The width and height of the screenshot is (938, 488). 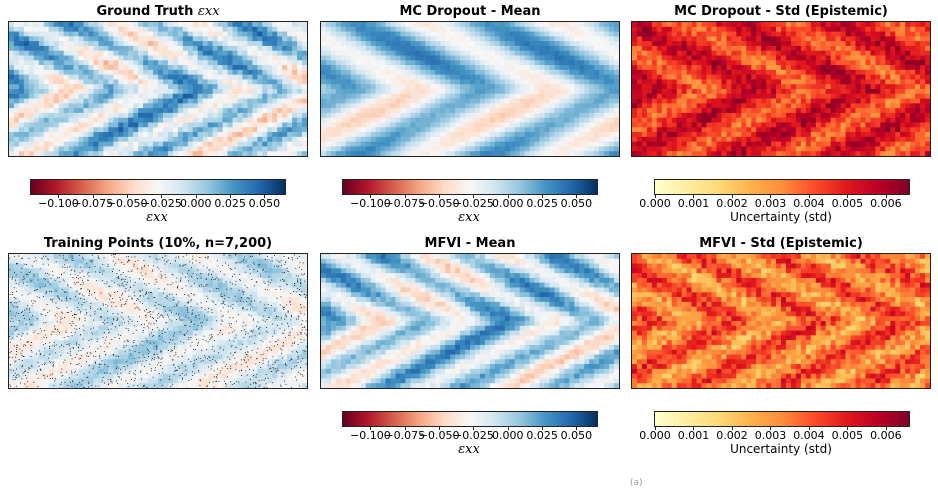 What do you see at coordinates (470, 244) in the screenshot?
I see `title-mfvi-mean: MFVI - Mean` at bounding box center [470, 244].